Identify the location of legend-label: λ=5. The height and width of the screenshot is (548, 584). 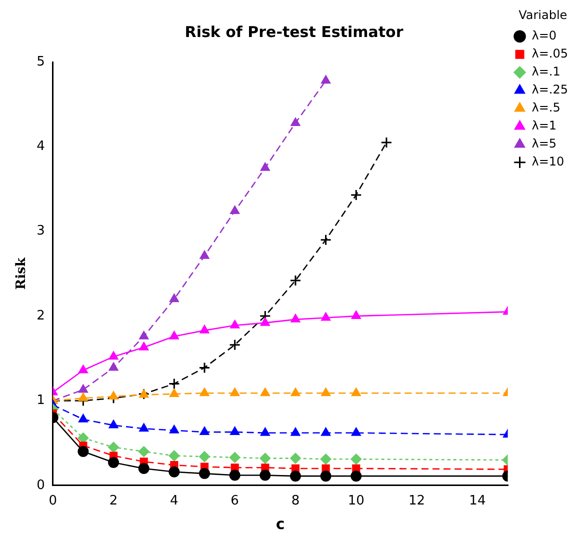
(544, 143).